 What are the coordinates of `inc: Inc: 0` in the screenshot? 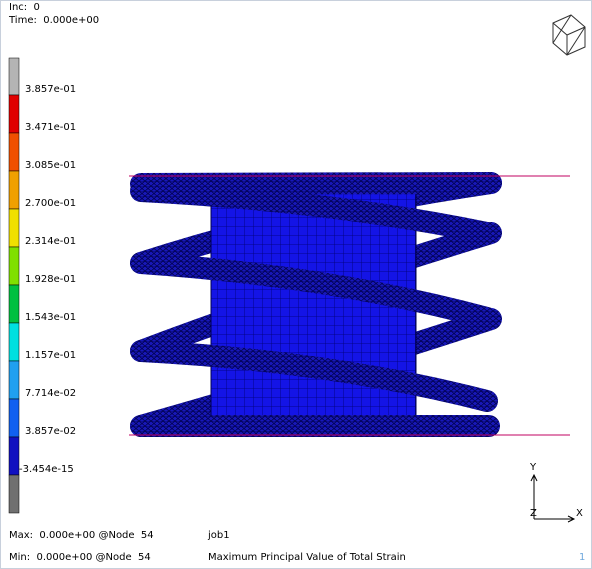 It's located at (24, 7).